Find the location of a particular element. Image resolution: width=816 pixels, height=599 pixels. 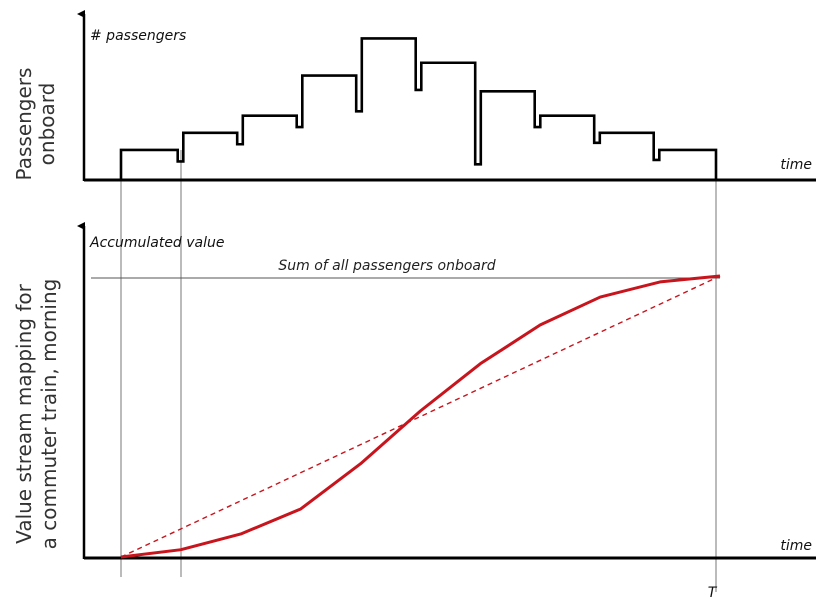

bottom-y-axis-label: Accumulated value is located at coordinates (157, 243).